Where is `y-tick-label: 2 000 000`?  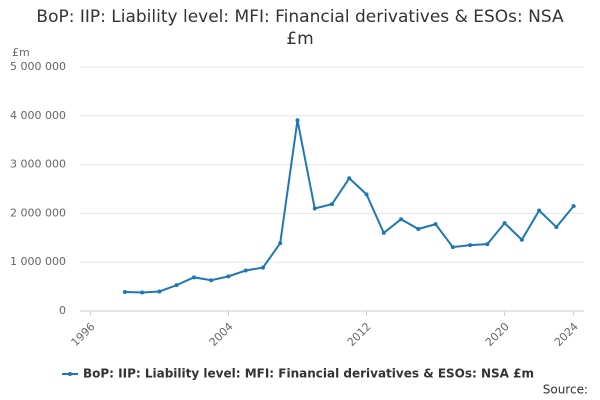 y-tick-label: 2 000 000 is located at coordinates (38, 212).